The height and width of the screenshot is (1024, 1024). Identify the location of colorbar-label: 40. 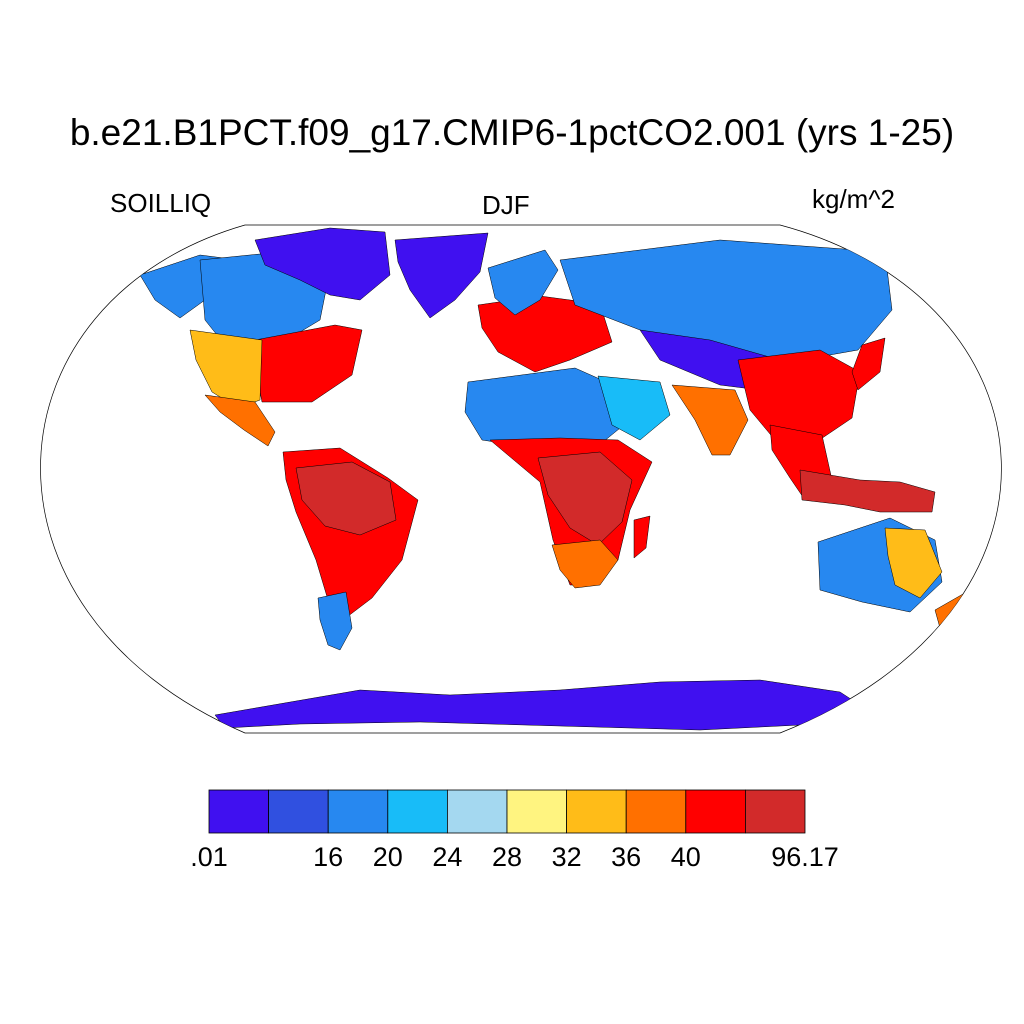
(685, 857).